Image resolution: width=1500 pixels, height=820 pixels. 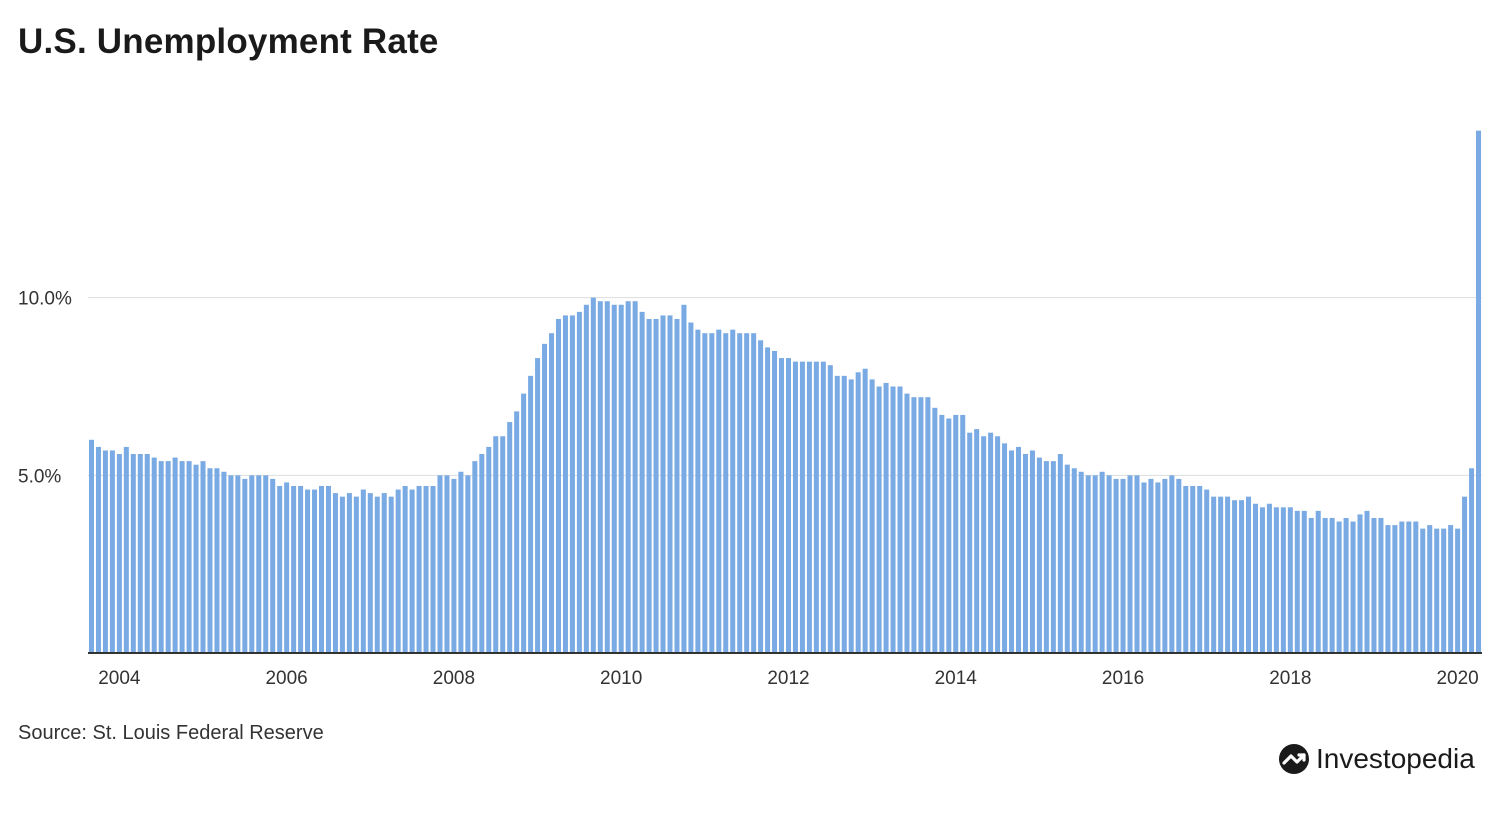 I want to click on x-tick-label: 2020, so click(x=1457, y=678).